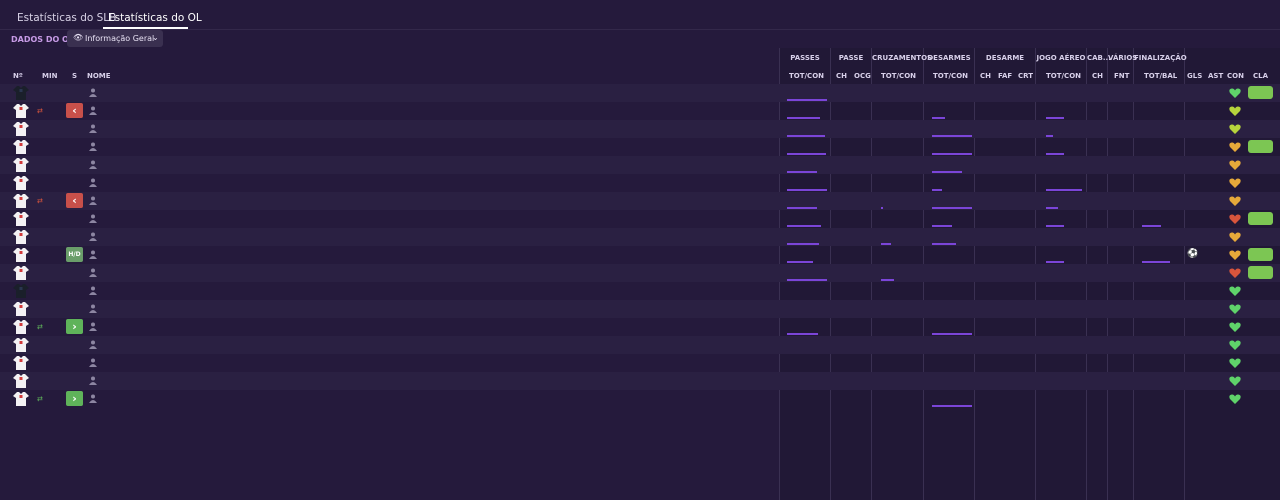  What do you see at coordinates (115, 38) in the screenshot?
I see `view-select: 👁 Informação Geral ⌄` at bounding box center [115, 38].